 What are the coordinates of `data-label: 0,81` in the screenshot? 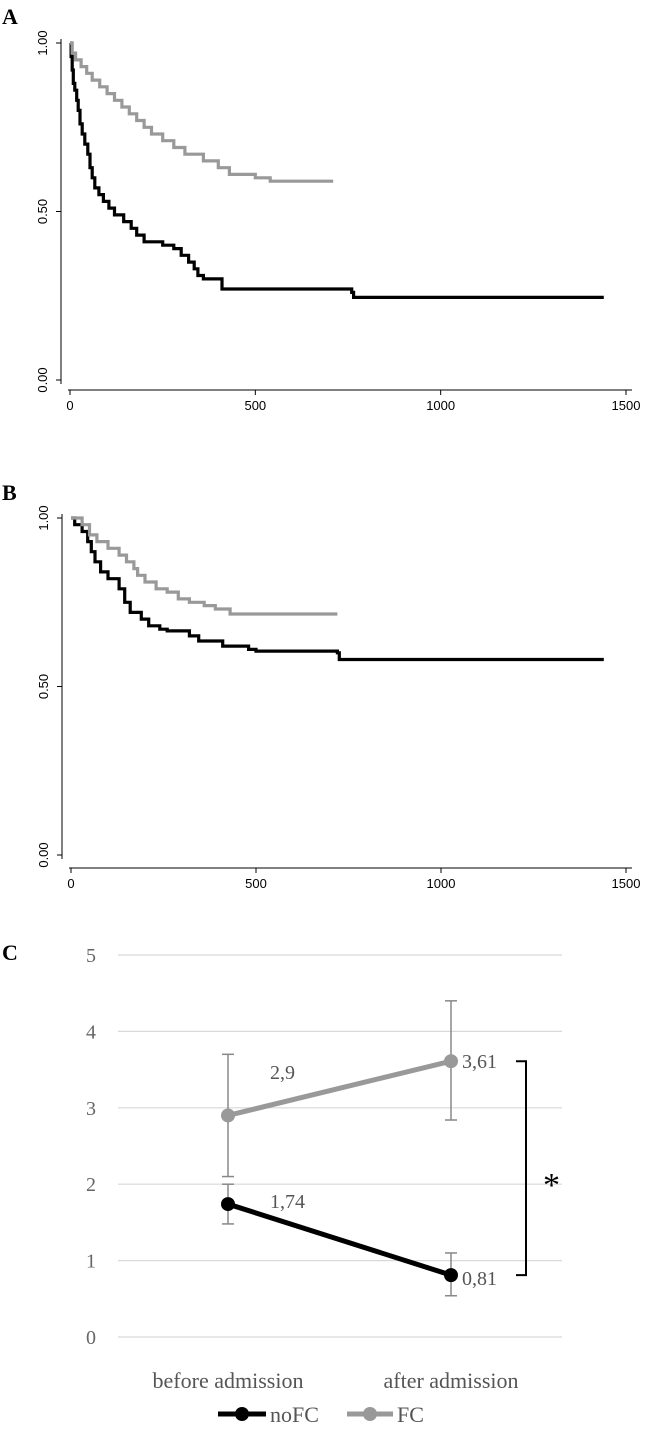 It's located at (479, 1279).